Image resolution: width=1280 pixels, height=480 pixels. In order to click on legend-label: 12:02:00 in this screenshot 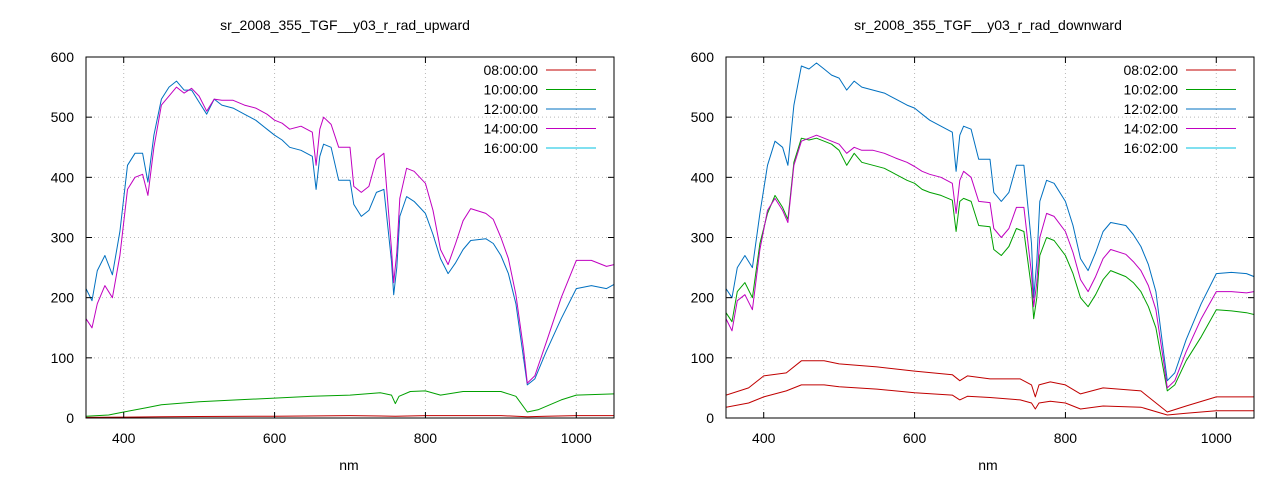, I will do `click(1151, 109)`.